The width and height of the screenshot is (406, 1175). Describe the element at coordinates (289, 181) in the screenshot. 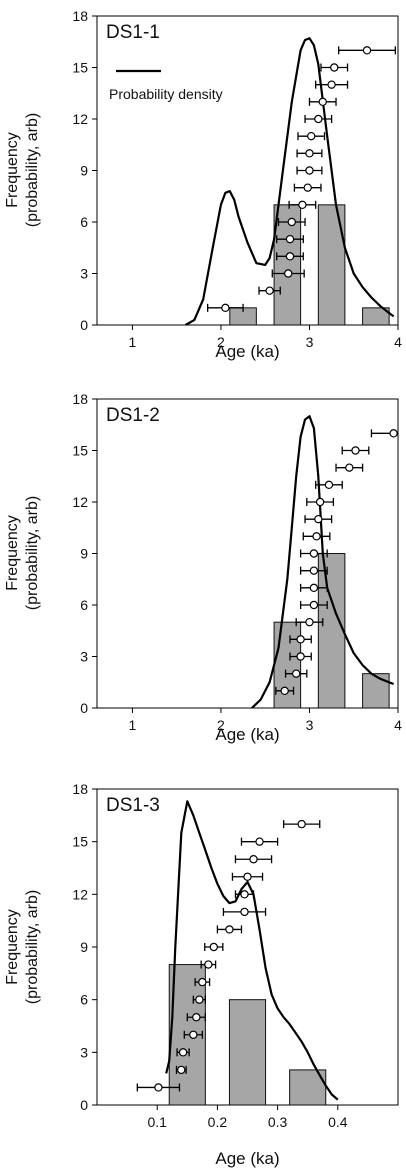

I see `probability-density-curve` at that location.